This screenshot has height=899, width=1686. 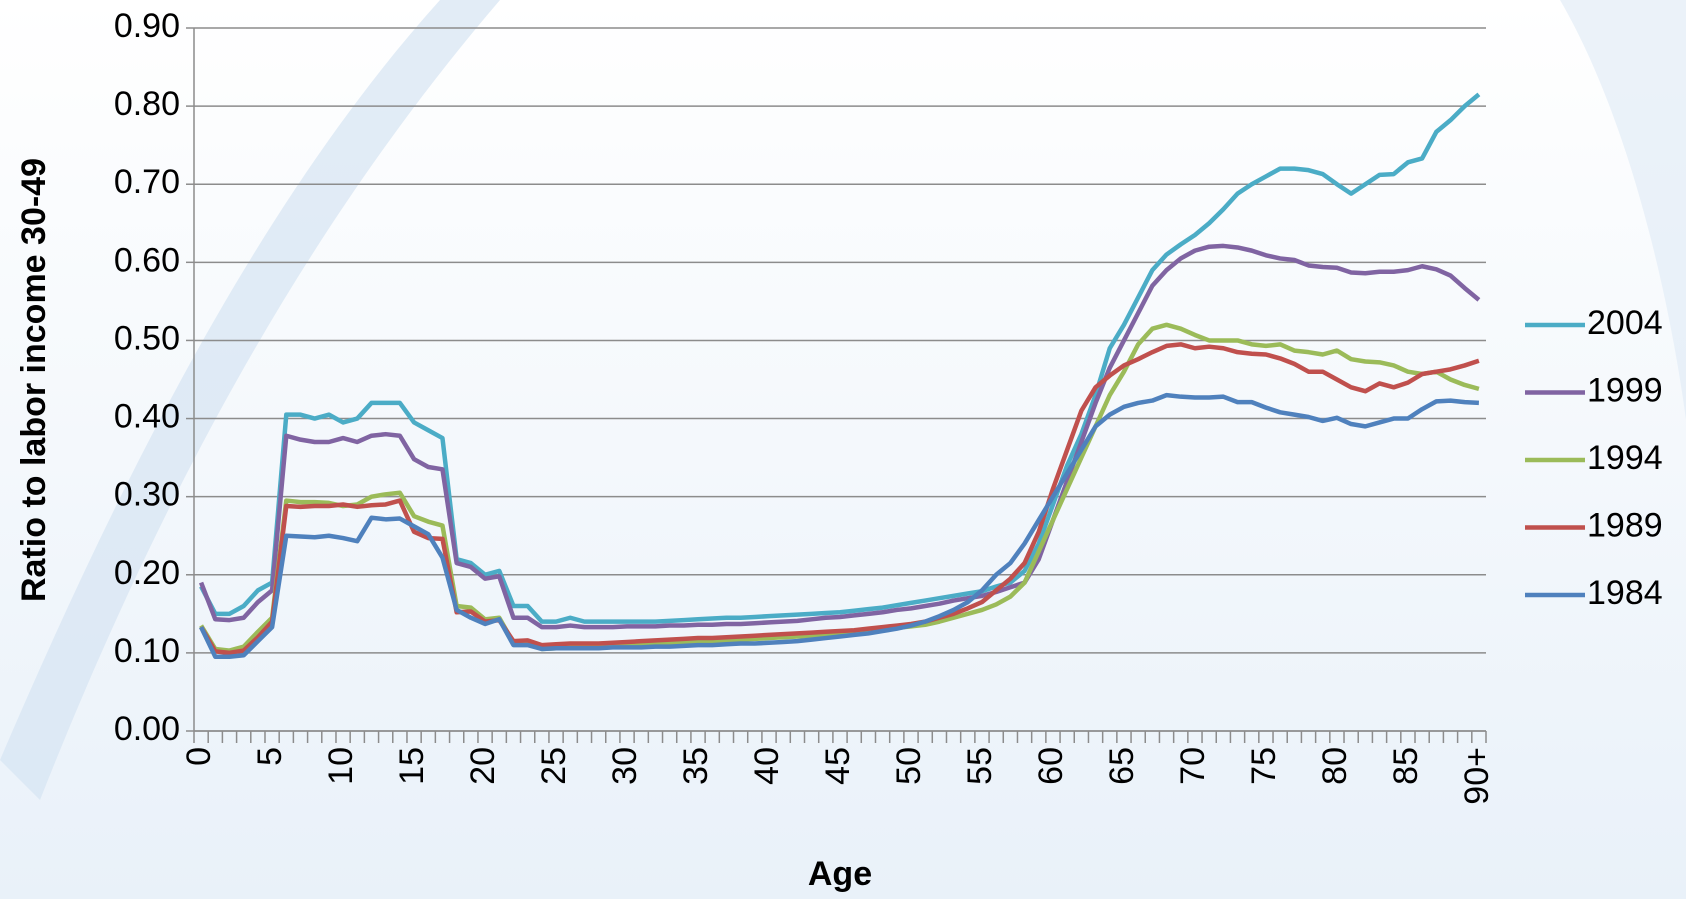 I want to click on legend-label: 1989, so click(x=1625, y=525).